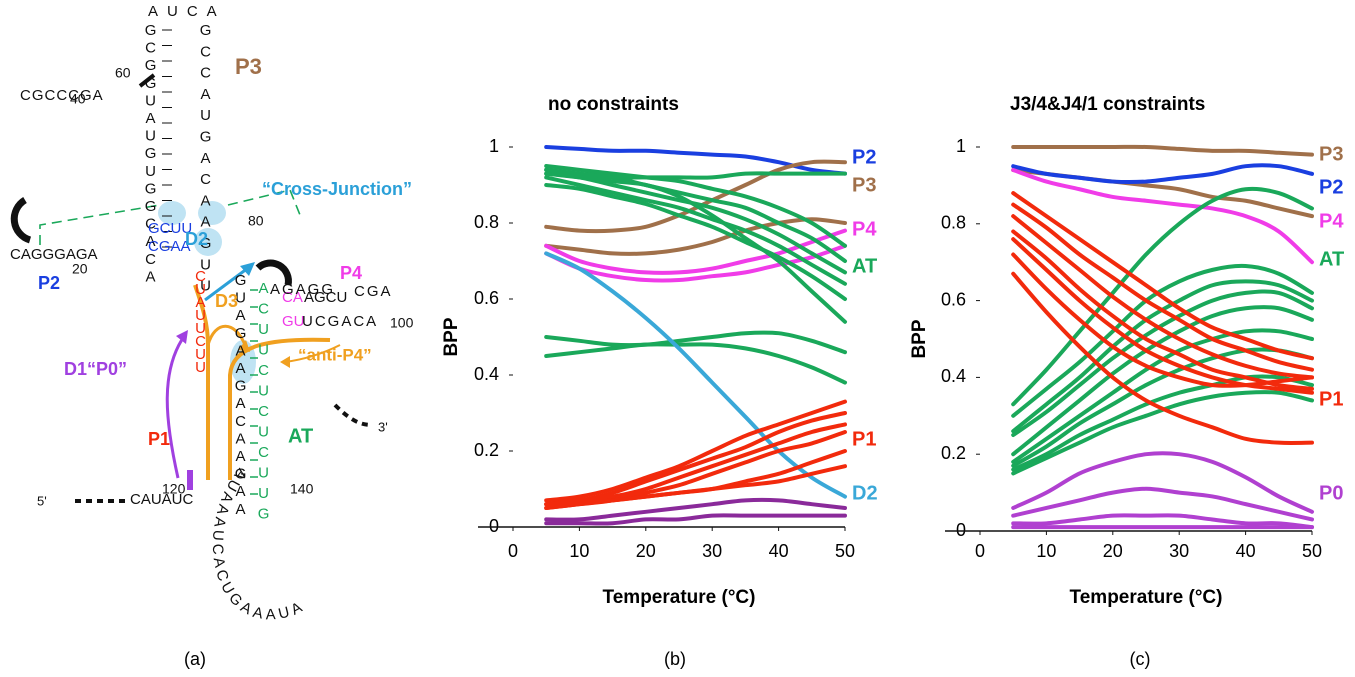 The height and width of the screenshot is (677, 1355). Describe the element at coordinates (210, 262) in the screenshot. I see `base-pair-dashes` at that location.